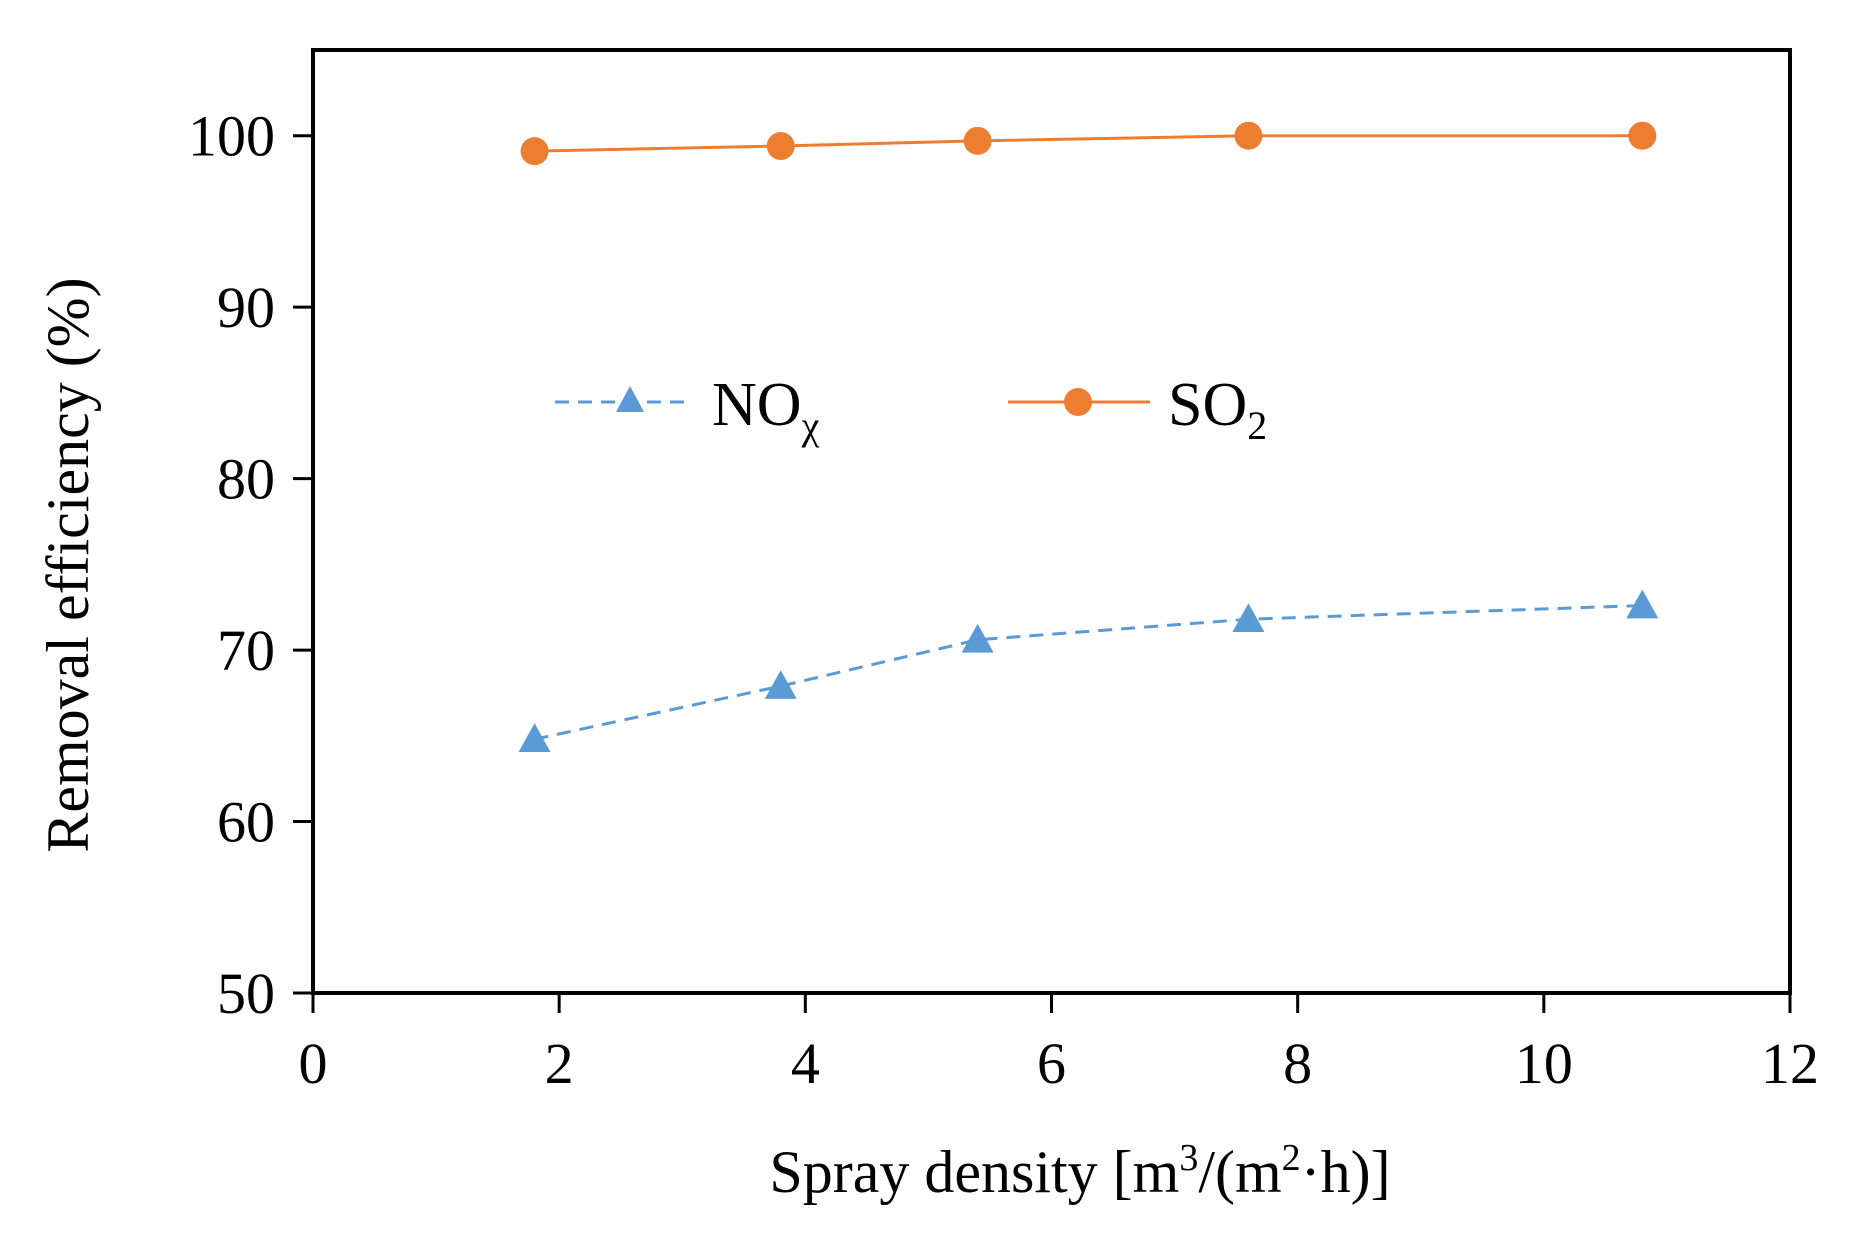  Describe the element at coordinates (1088, 672) in the screenshot. I see `series-line-nox` at that location.